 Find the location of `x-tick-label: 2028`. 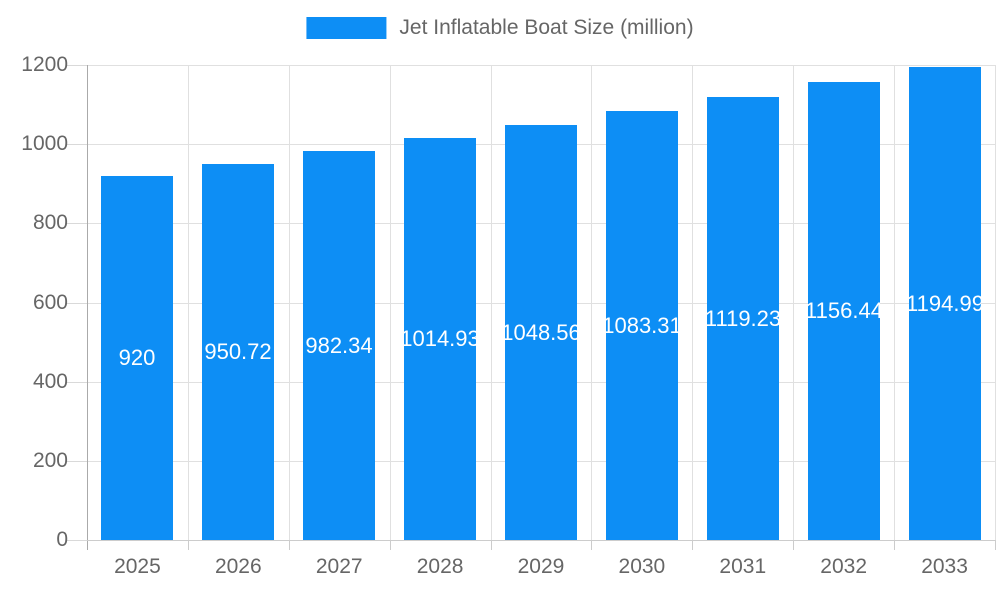

x-tick-label: 2028 is located at coordinates (440, 566).